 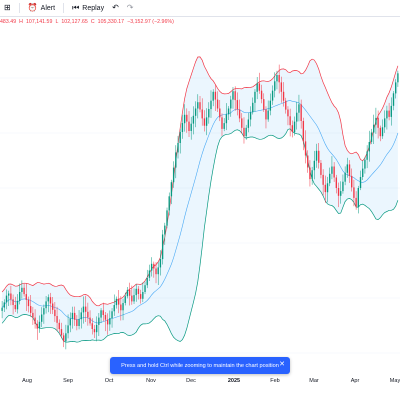 What do you see at coordinates (115, 8) in the screenshot?
I see `undo-button: ↶` at bounding box center [115, 8].